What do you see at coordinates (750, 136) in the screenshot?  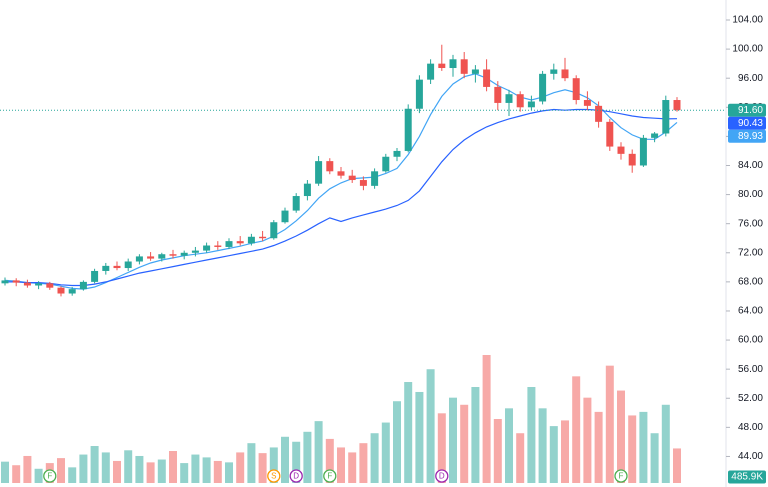 I see `ma-label: 89.93` at bounding box center [750, 136].